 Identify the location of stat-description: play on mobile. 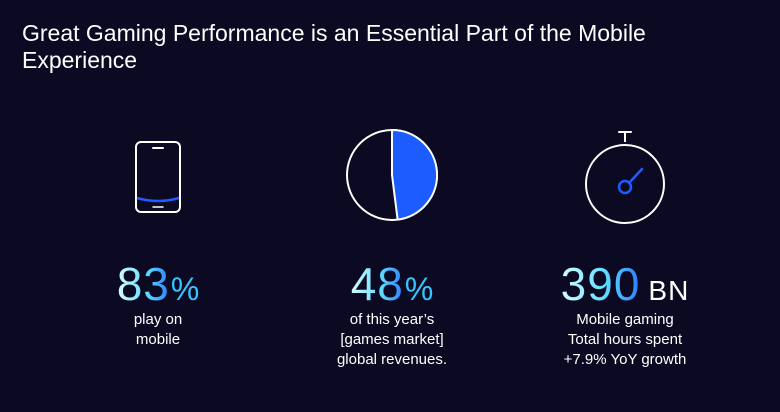
(158, 330).